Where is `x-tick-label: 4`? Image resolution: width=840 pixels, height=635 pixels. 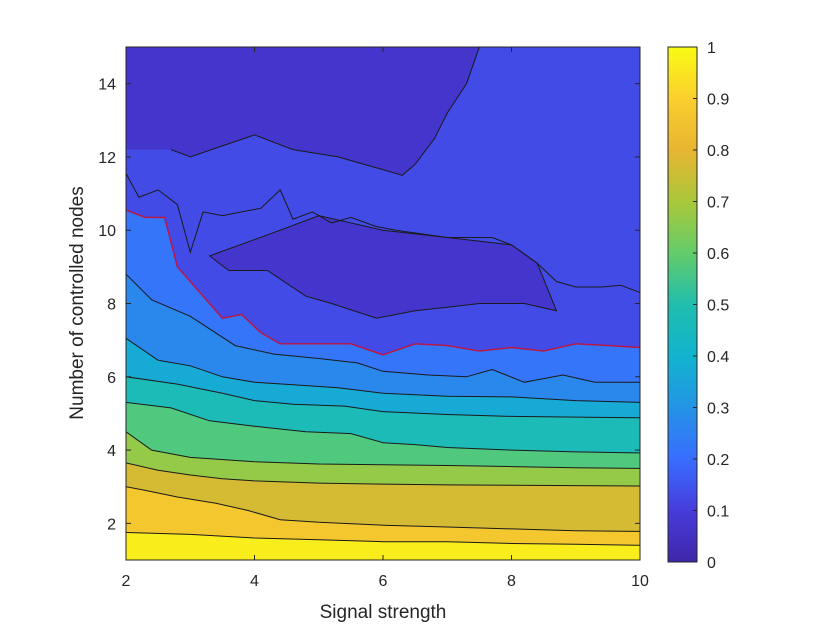
x-tick-label: 4 is located at coordinates (254, 581).